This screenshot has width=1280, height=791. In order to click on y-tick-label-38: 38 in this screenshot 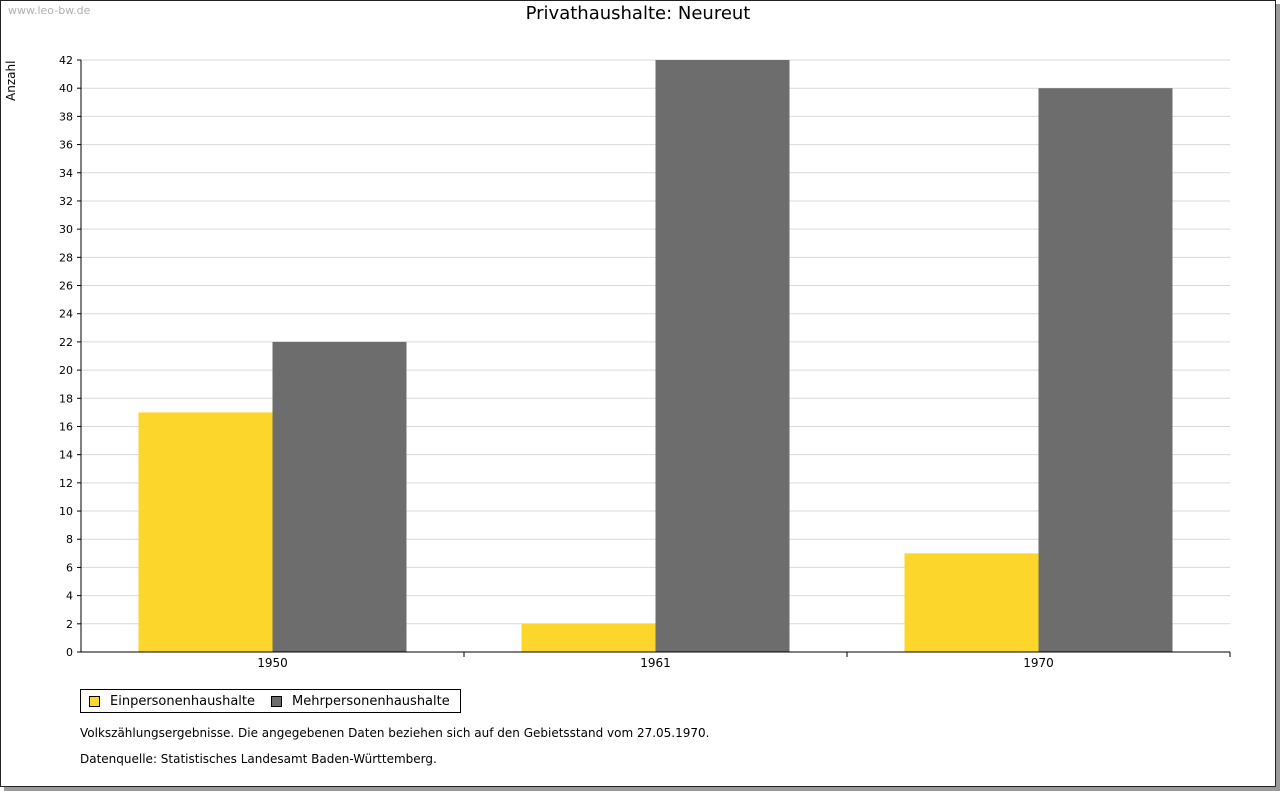, I will do `click(66, 116)`.